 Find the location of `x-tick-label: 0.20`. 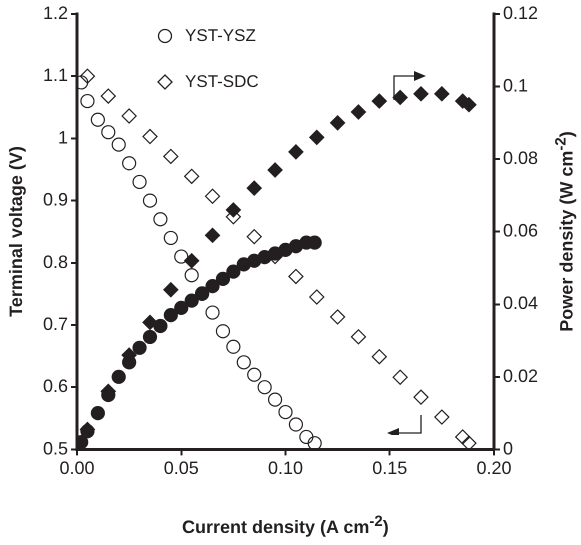

x-tick-label: 0.20 is located at coordinates (494, 468).